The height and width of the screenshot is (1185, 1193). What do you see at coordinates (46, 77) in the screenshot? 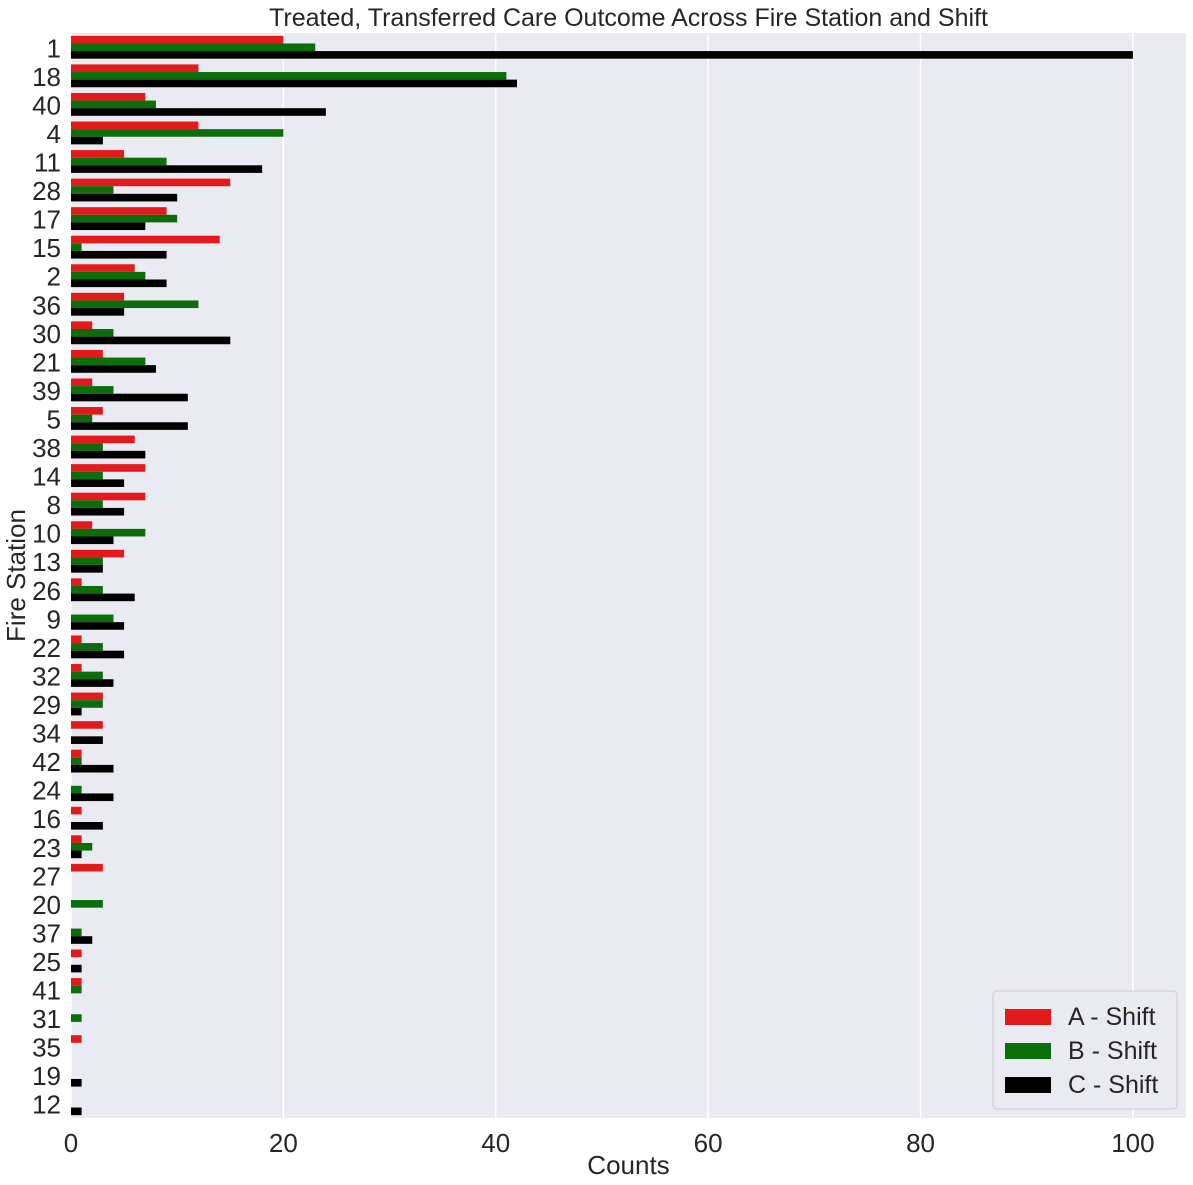
I see `y-tick-label: 18` at bounding box center [46, 77].